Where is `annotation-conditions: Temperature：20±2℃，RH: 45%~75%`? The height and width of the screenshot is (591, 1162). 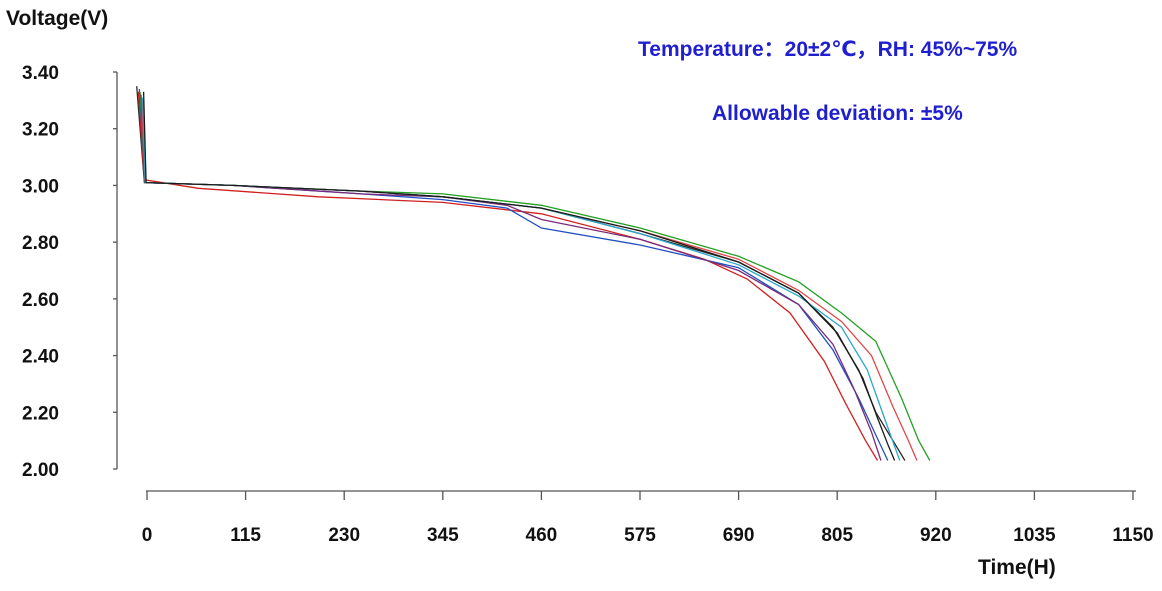 annotation-conditions: Temperature：20±2℃，RH: 45%~75% is located at coordinates (827, 49).